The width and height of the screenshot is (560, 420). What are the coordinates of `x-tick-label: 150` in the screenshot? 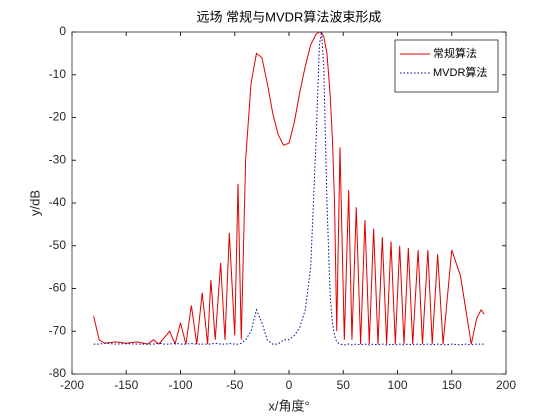 It's located at (452, 385).